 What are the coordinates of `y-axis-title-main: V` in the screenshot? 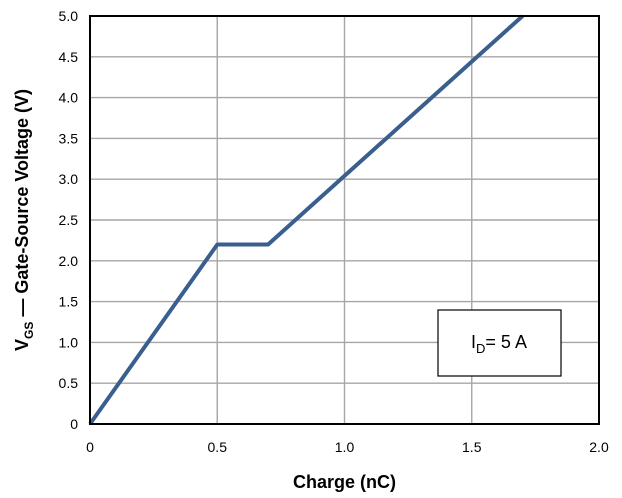 It's located at (22, 345).